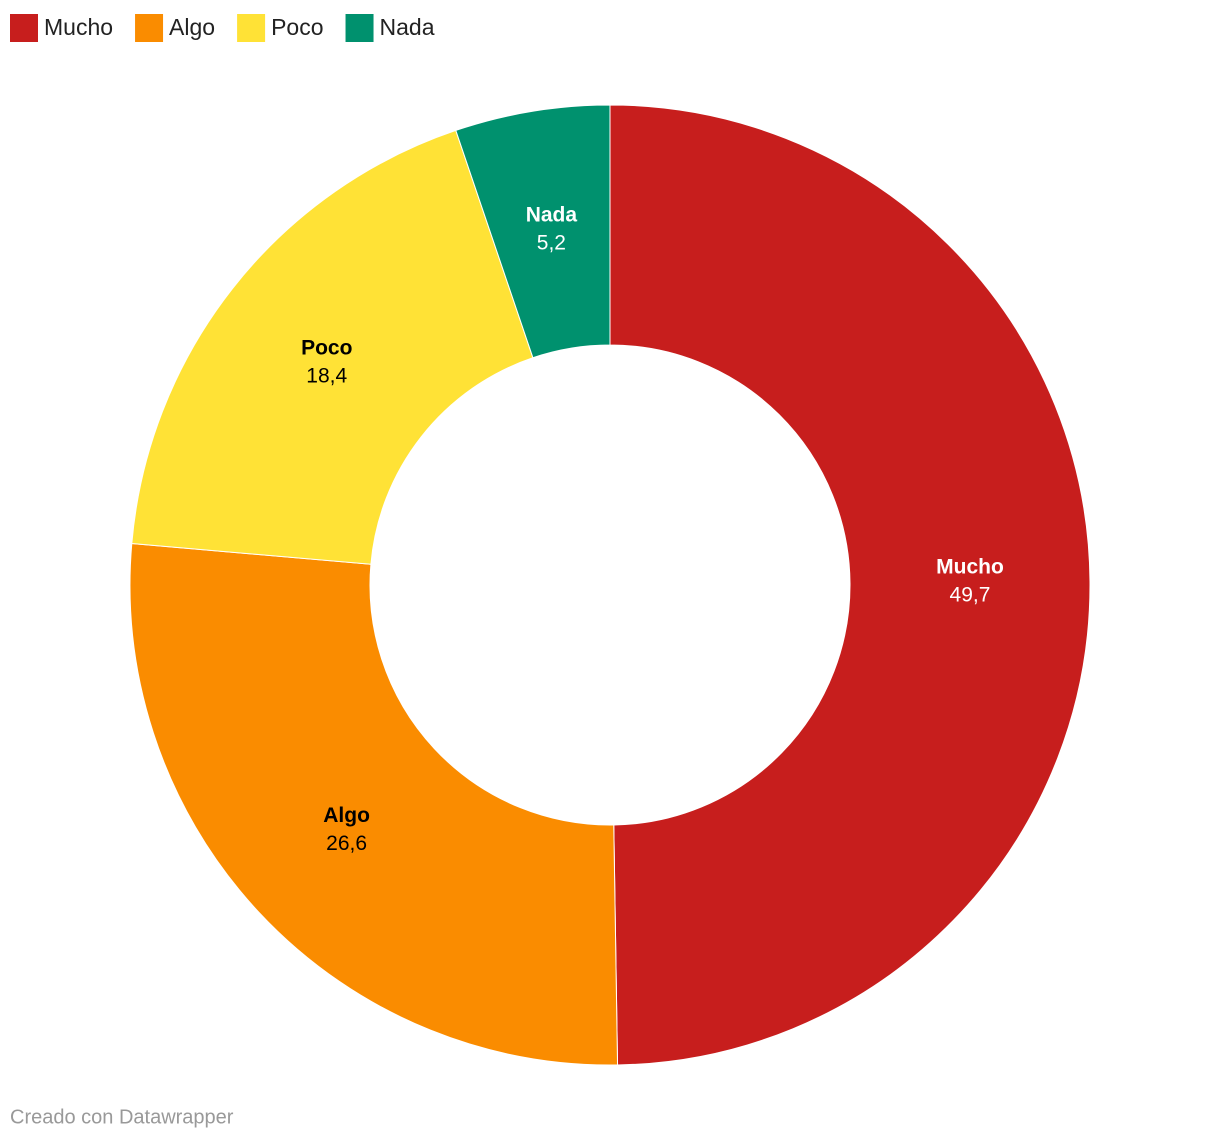  What do you see at coordinates (297, 27) in the screenshot?
I see `legend-label: Poco` at bounding box center [297, 27].